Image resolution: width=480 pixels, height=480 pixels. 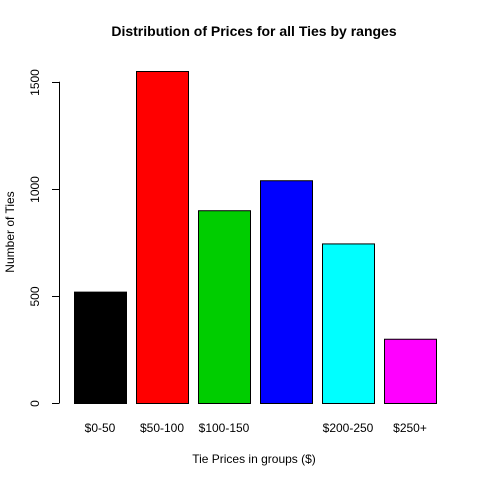 I want to click on x-tick-label: $250+, so click(x=410, y=428).